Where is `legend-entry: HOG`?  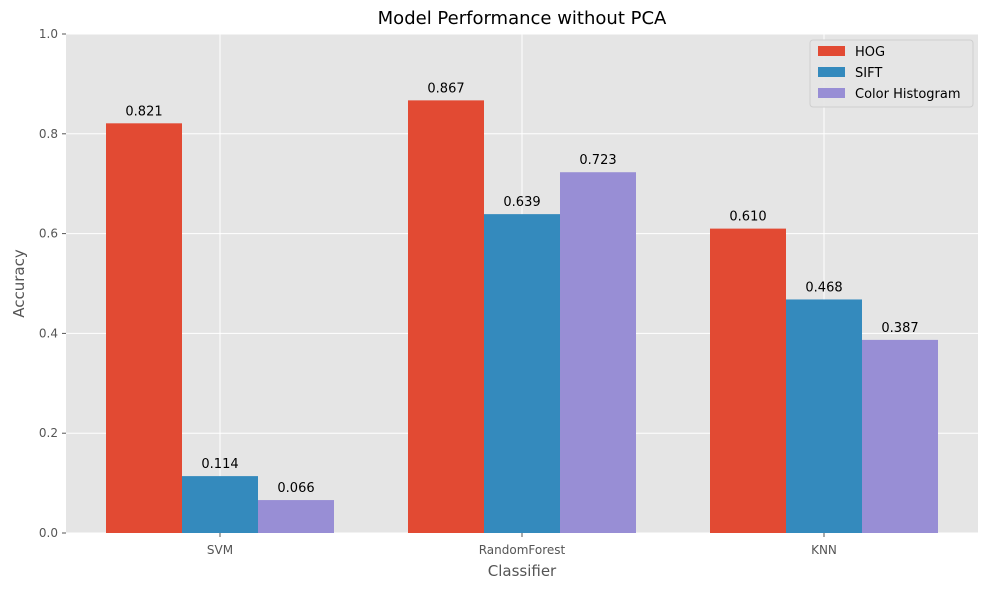
legend-entry: HOG is located at coordinates (870, 52).